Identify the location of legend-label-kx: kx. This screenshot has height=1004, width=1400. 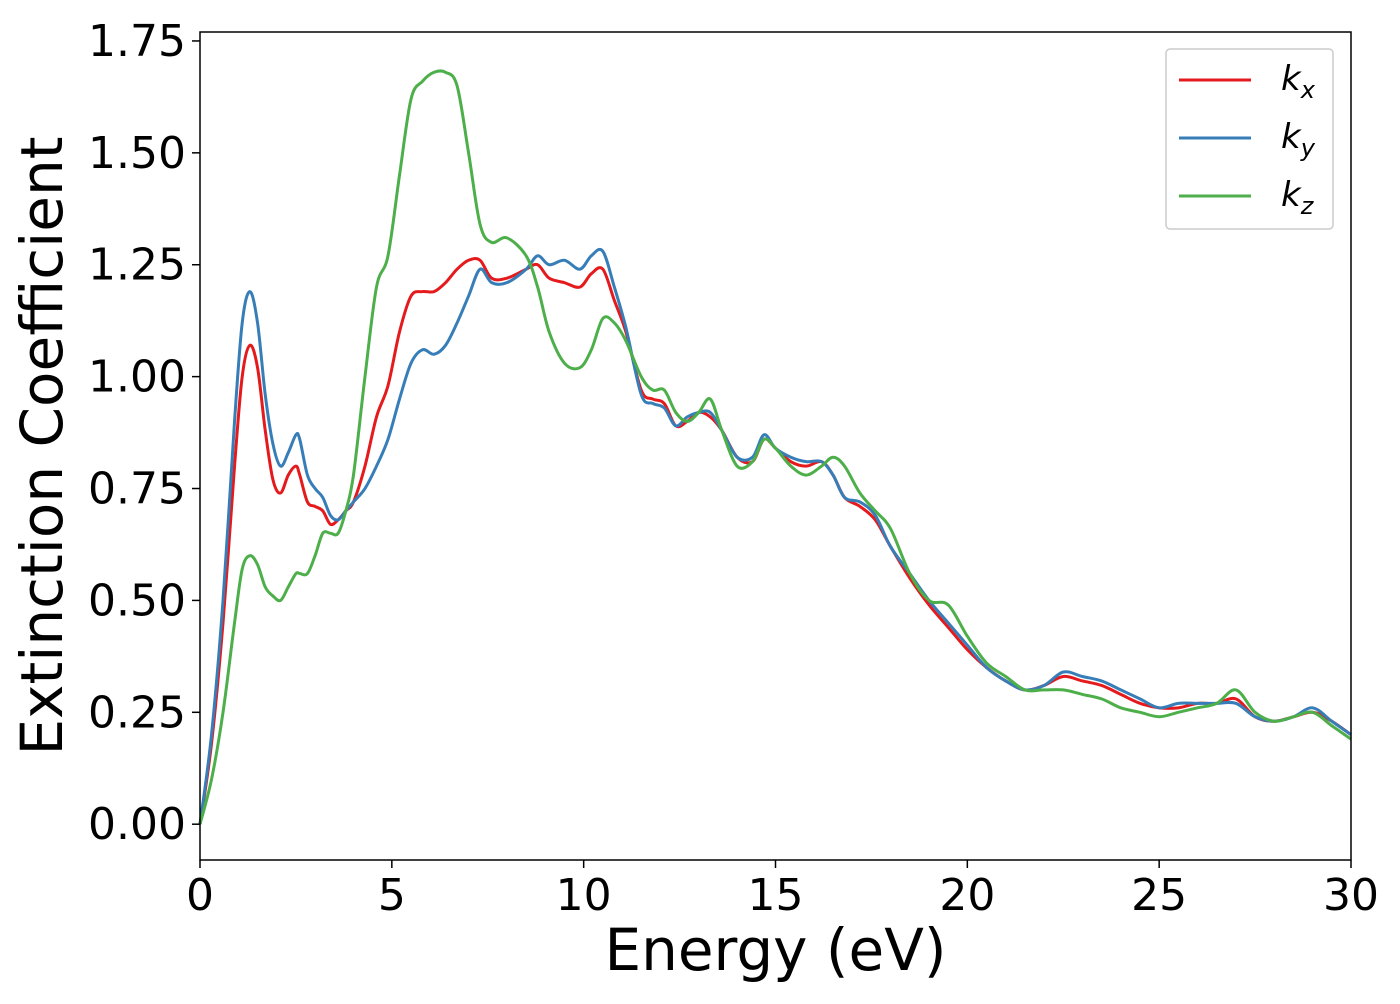
(1298, 81).